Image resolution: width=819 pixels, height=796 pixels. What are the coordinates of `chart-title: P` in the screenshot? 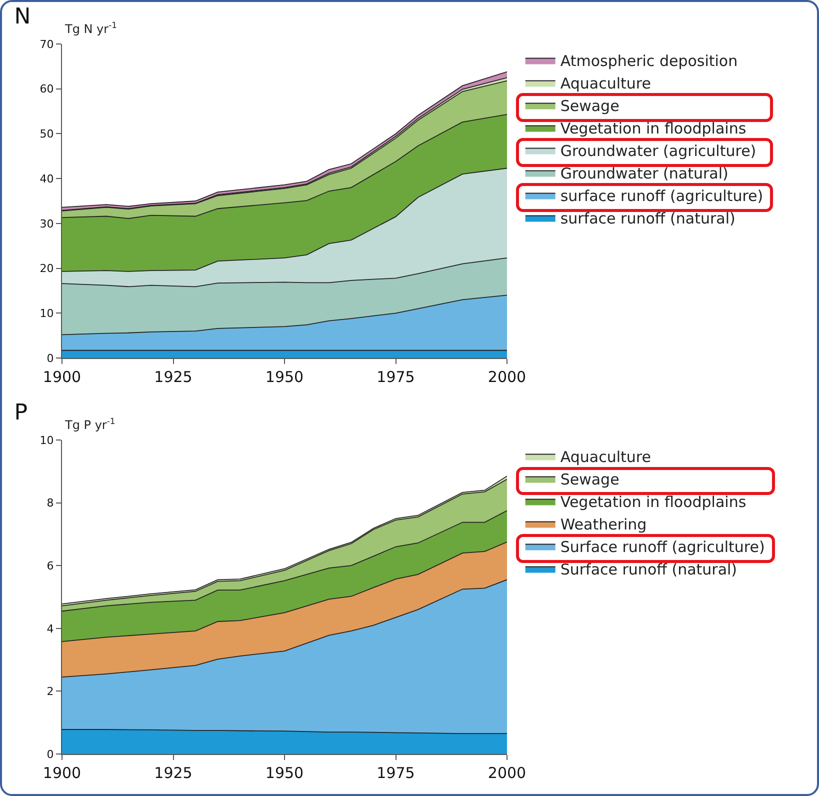 It's located at (21, 413).